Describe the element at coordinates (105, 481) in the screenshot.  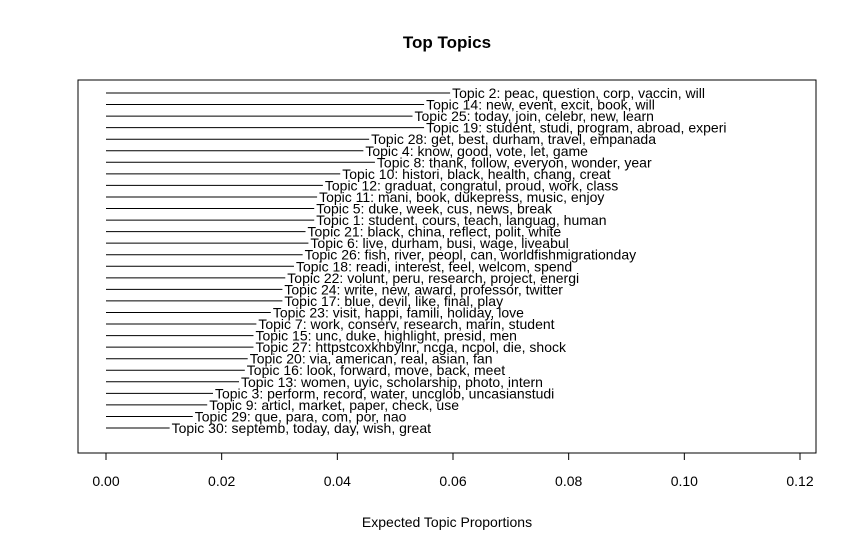
I see `x-tick-label-0: 0.00` at that location.